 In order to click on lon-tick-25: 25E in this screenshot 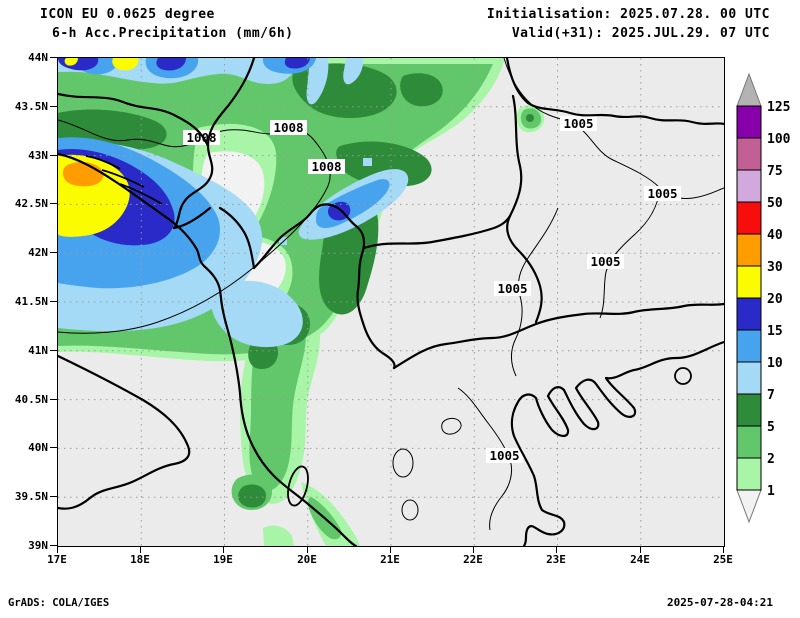, I will do `click(723, 559)`.